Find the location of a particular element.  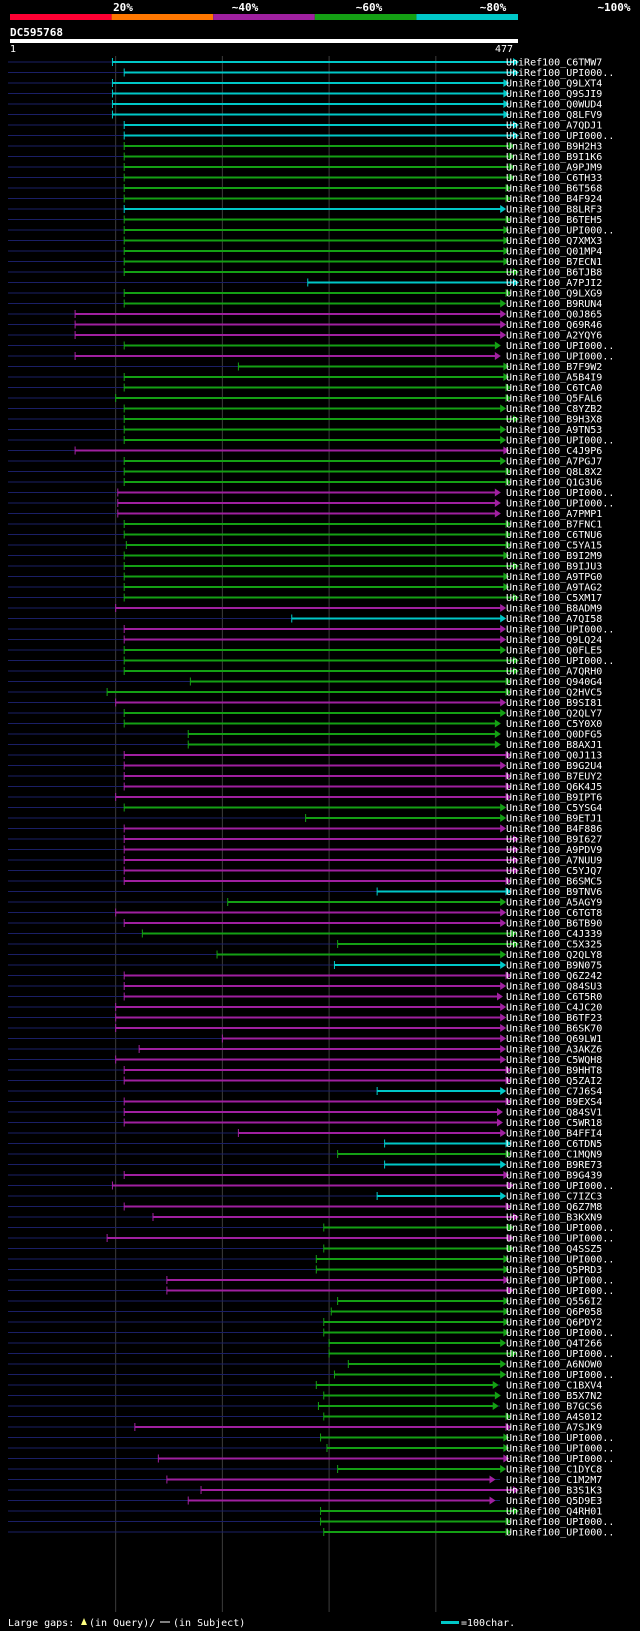

hit-row: UniRef100_C5XM17 is located at coordinates (305, 598).